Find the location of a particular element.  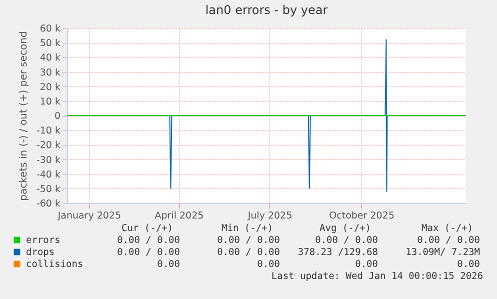

legend-label: errors is located at coordinates (43, 240).